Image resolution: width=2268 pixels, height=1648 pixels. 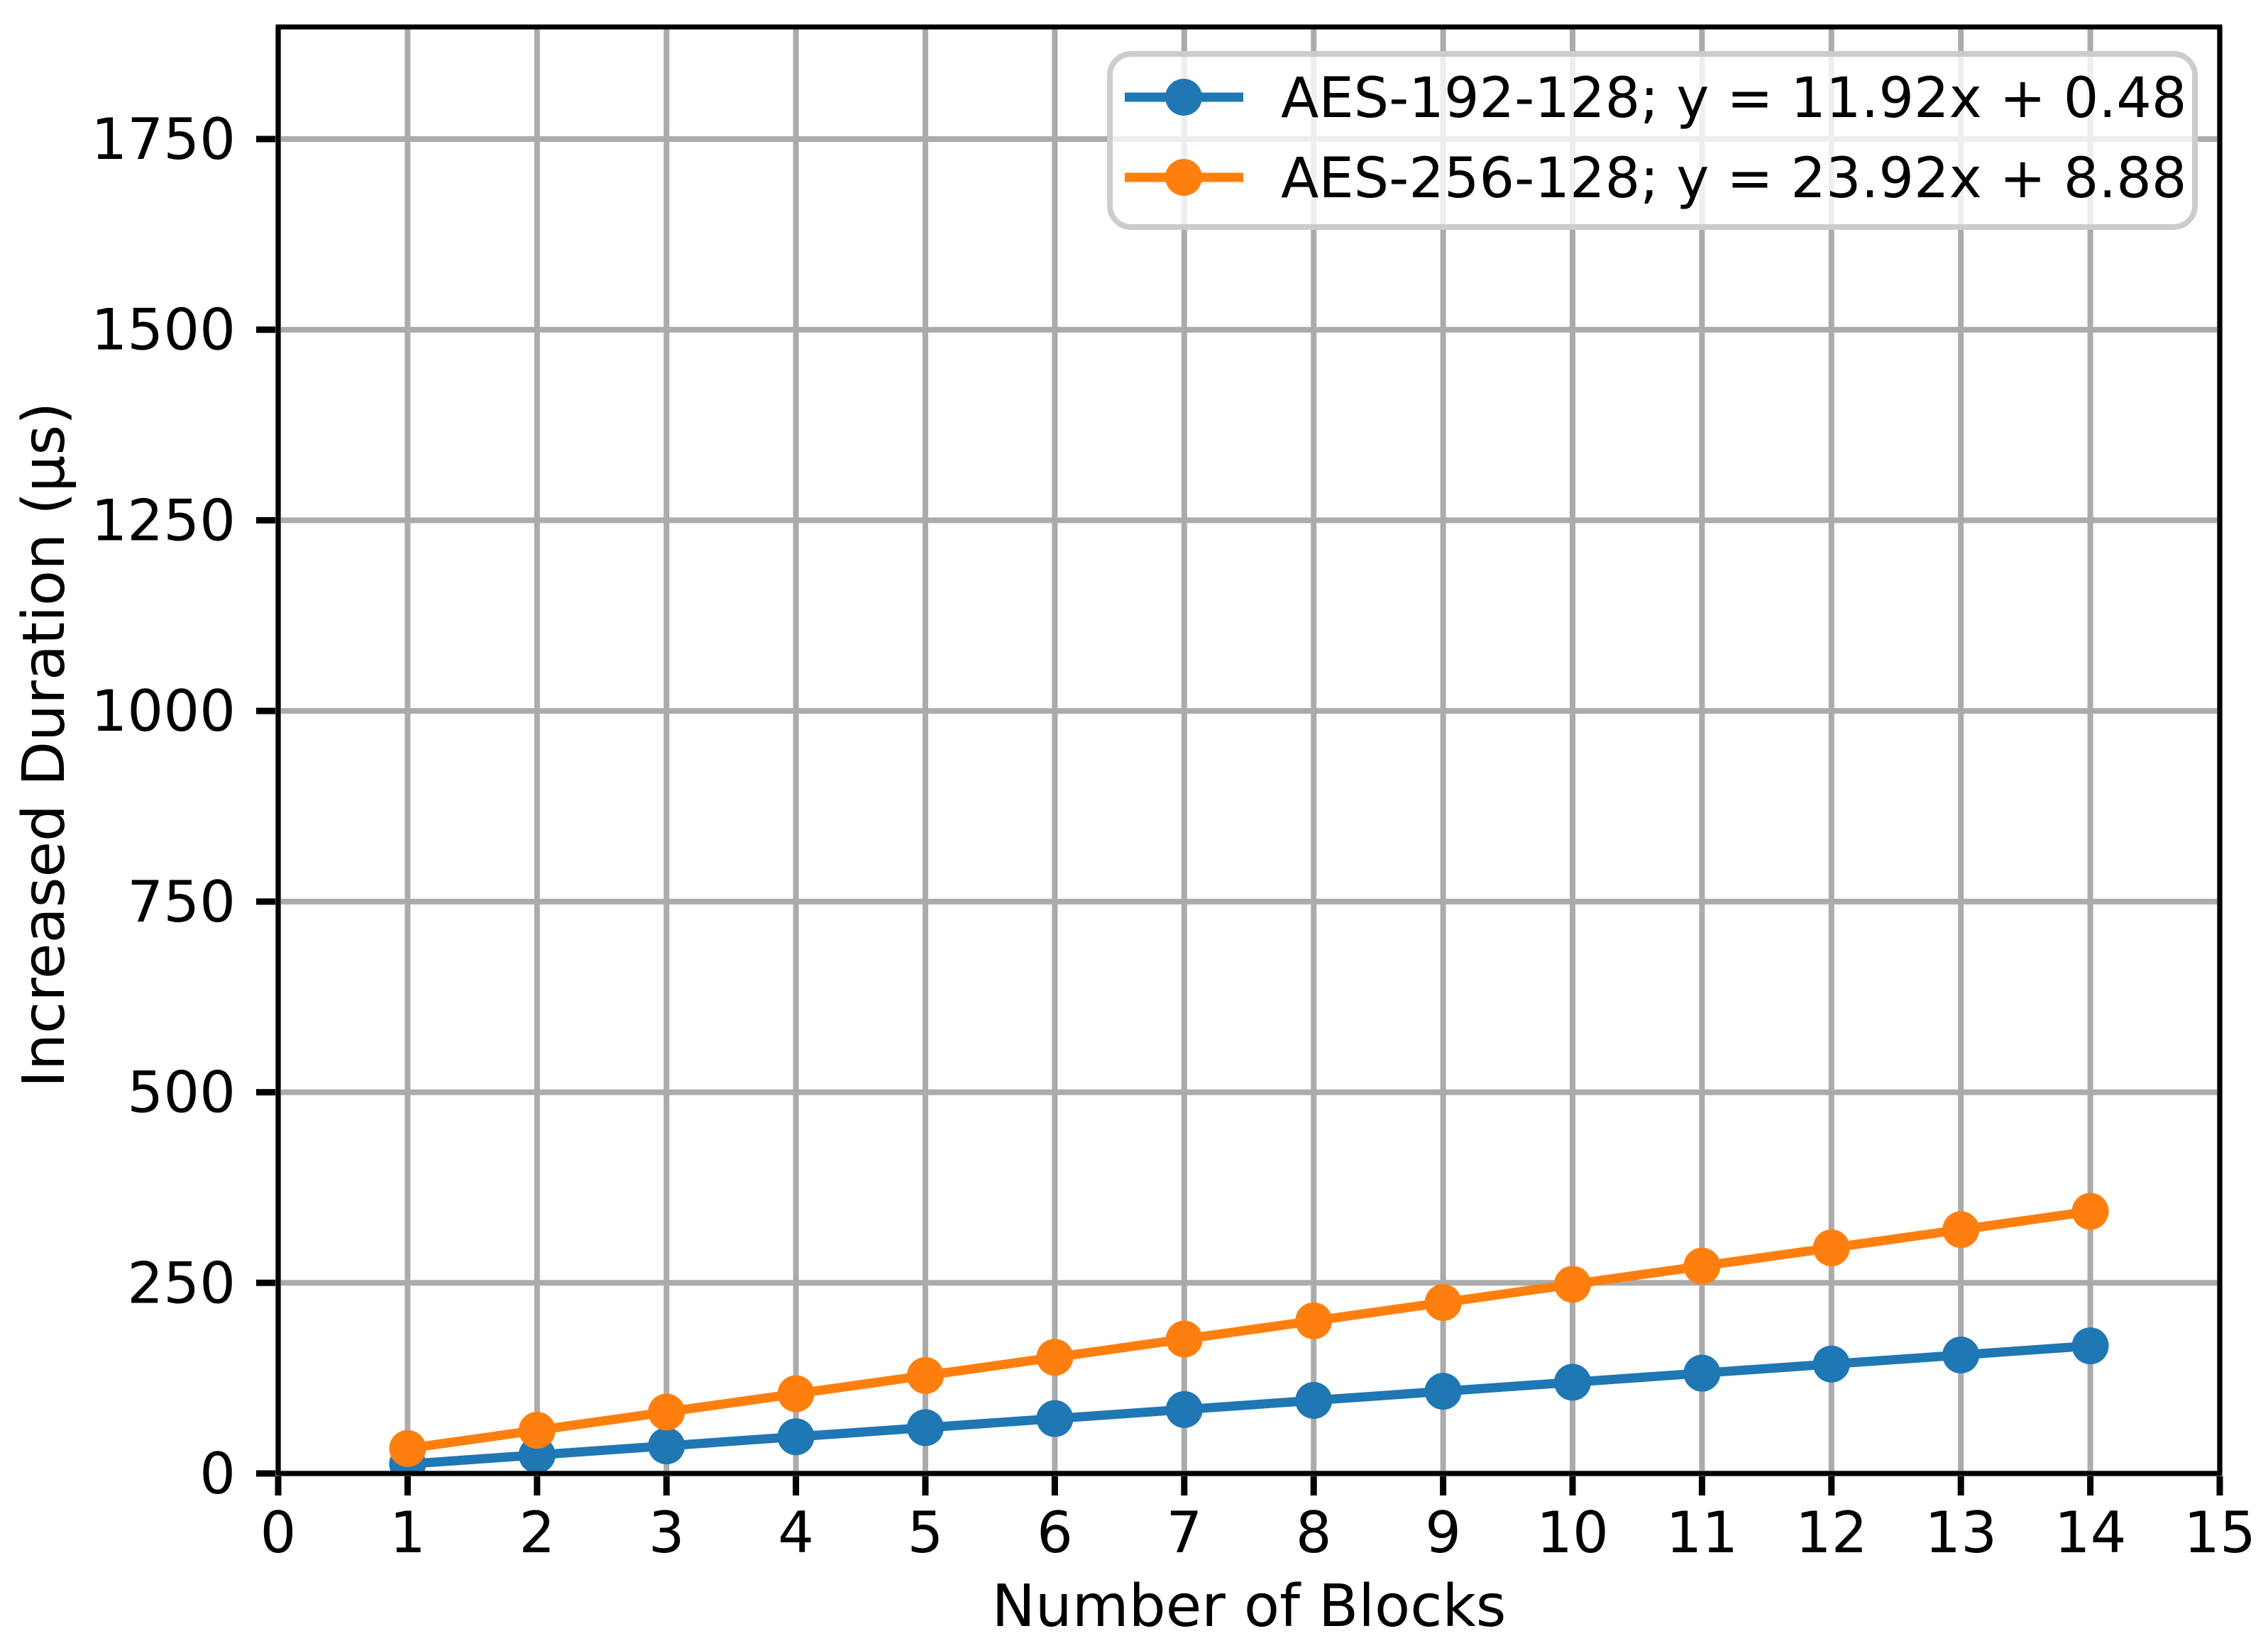 I want to click on x-tick-label: 15, so click(x=2220, y=1533).